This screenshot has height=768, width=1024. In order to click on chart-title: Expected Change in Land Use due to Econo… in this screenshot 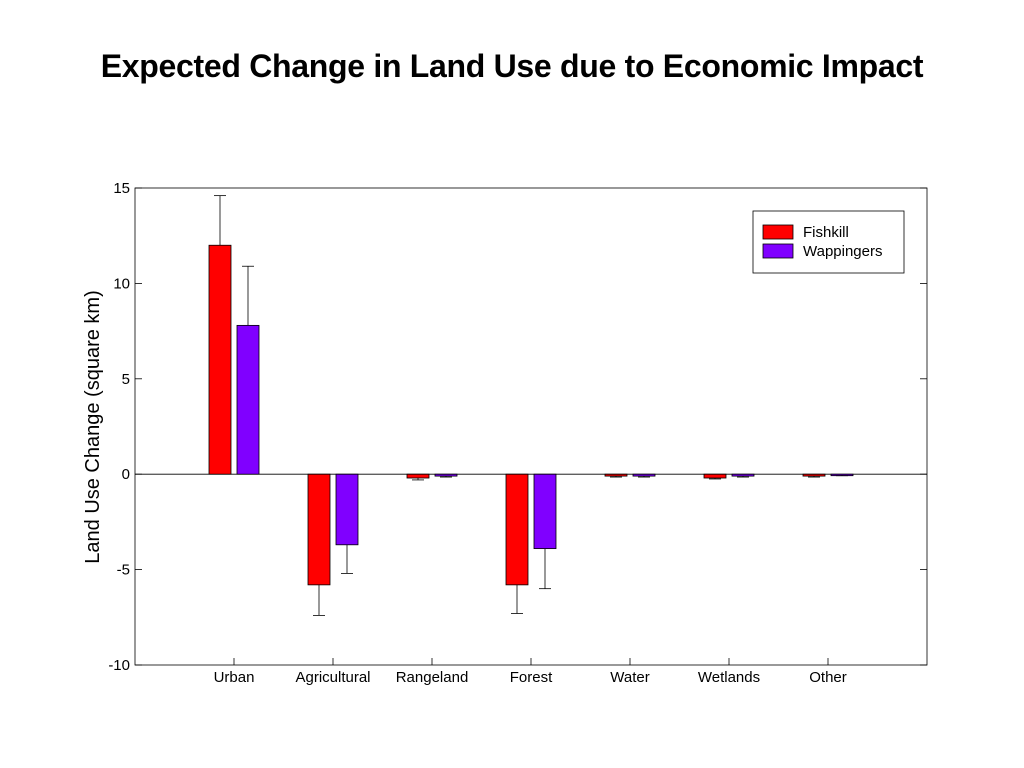, I will do `click(512, 66)`.